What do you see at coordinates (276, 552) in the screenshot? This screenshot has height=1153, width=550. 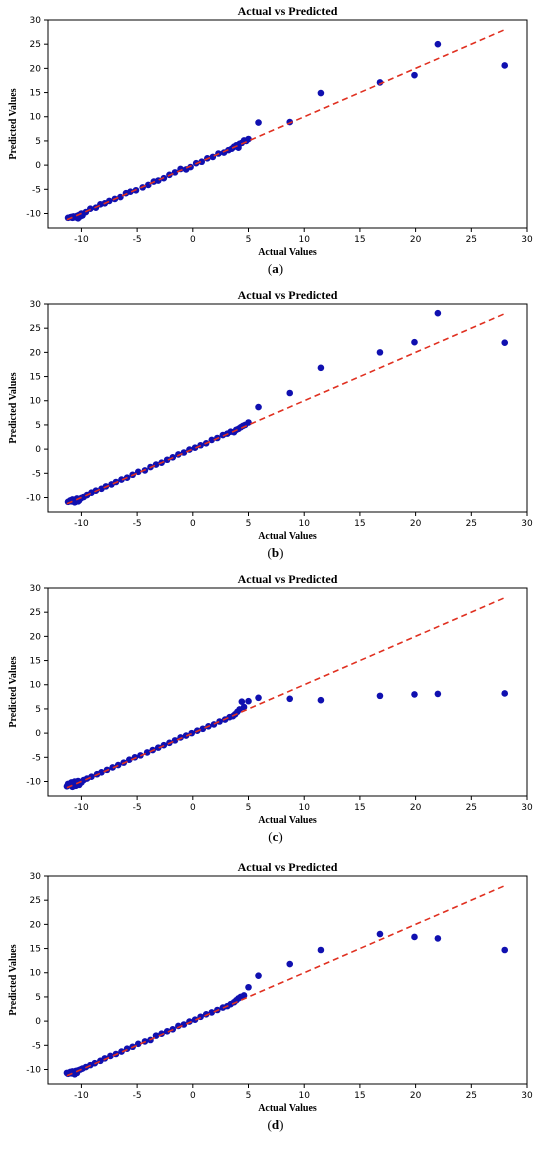 I see `panel-caption: (b)` at bounding box center [276, 552].